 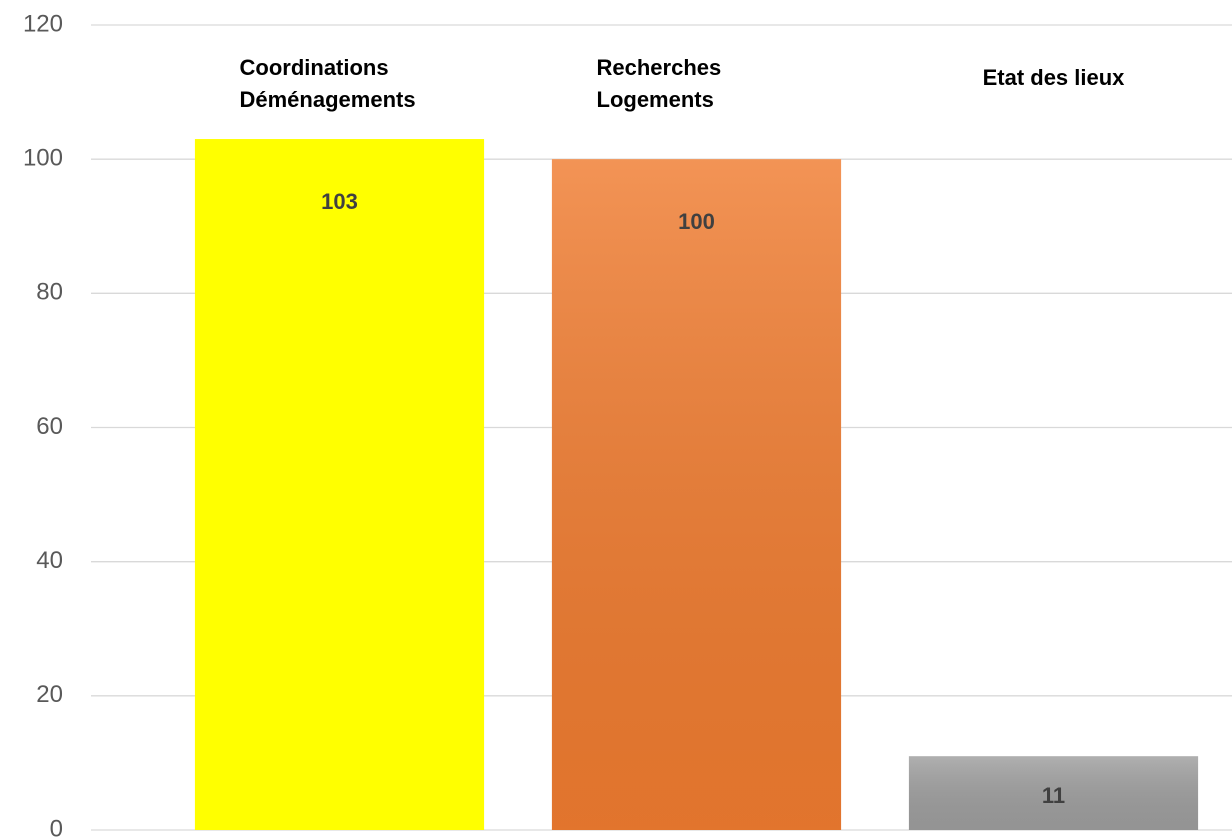 What do you see at coordinates (49, 292) in the screenshot?
I see `y-tick-label: 80` at bounding box center [49, 292].